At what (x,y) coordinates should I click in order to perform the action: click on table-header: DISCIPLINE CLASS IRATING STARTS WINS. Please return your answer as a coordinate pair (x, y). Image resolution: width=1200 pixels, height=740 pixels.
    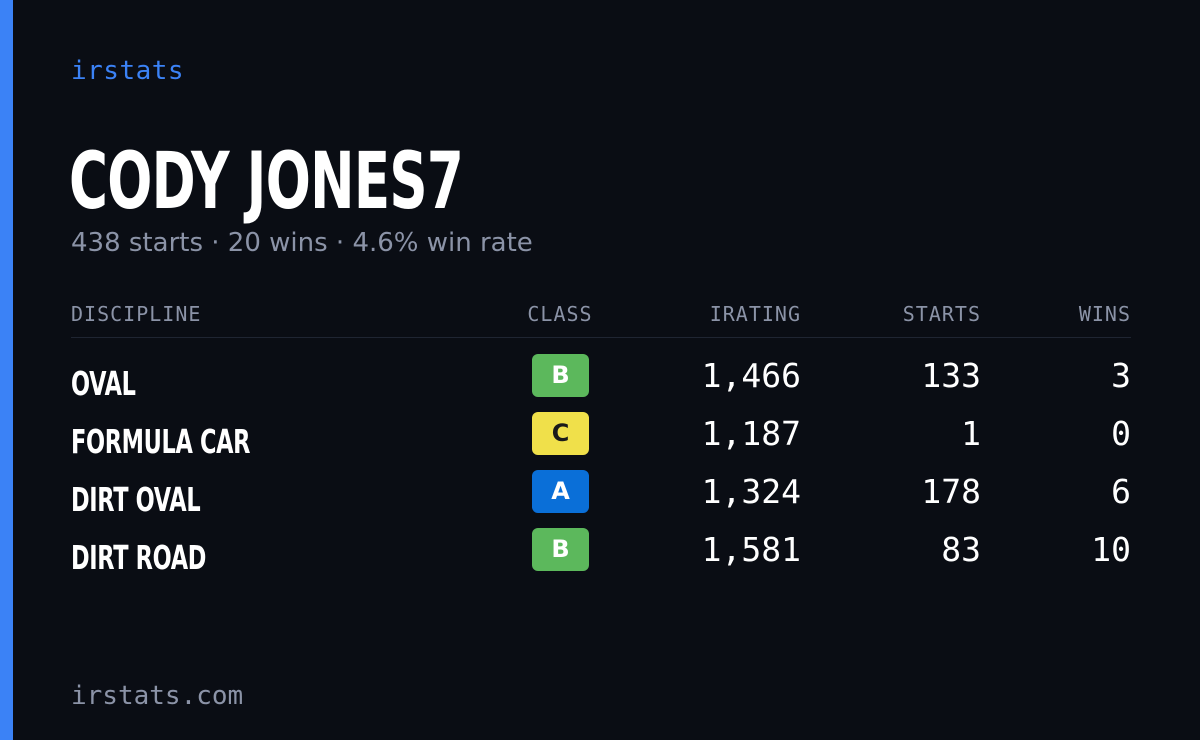
    Looking at the image, I should click on (601, 317).